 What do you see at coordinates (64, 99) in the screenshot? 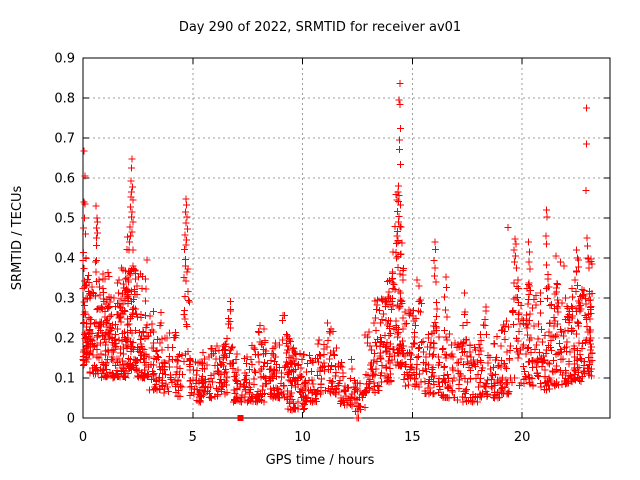
I see `y-tick-label: 0.8` at bounding box center [64, 99].